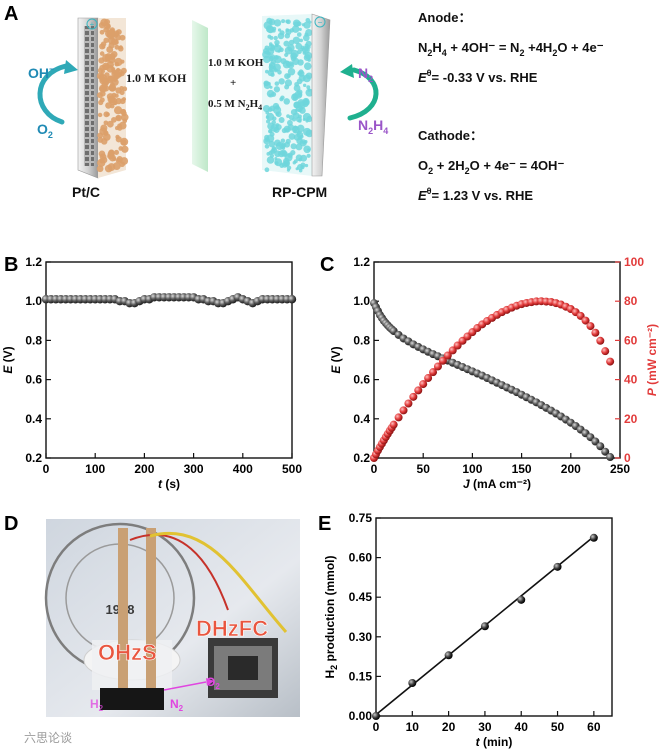 This screenshot has height=749, width=660. I want to click on x-tick-label: 0, so click(374, 469).